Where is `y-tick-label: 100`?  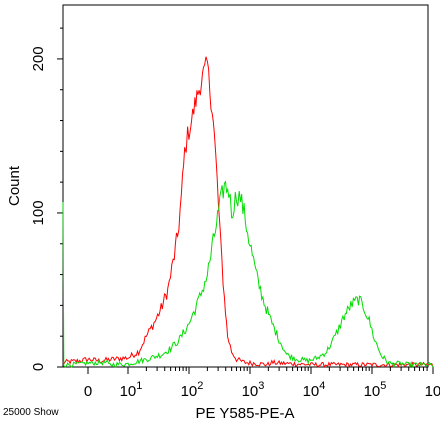
y-tick-label: 100 is located at coordinates (38, 212).